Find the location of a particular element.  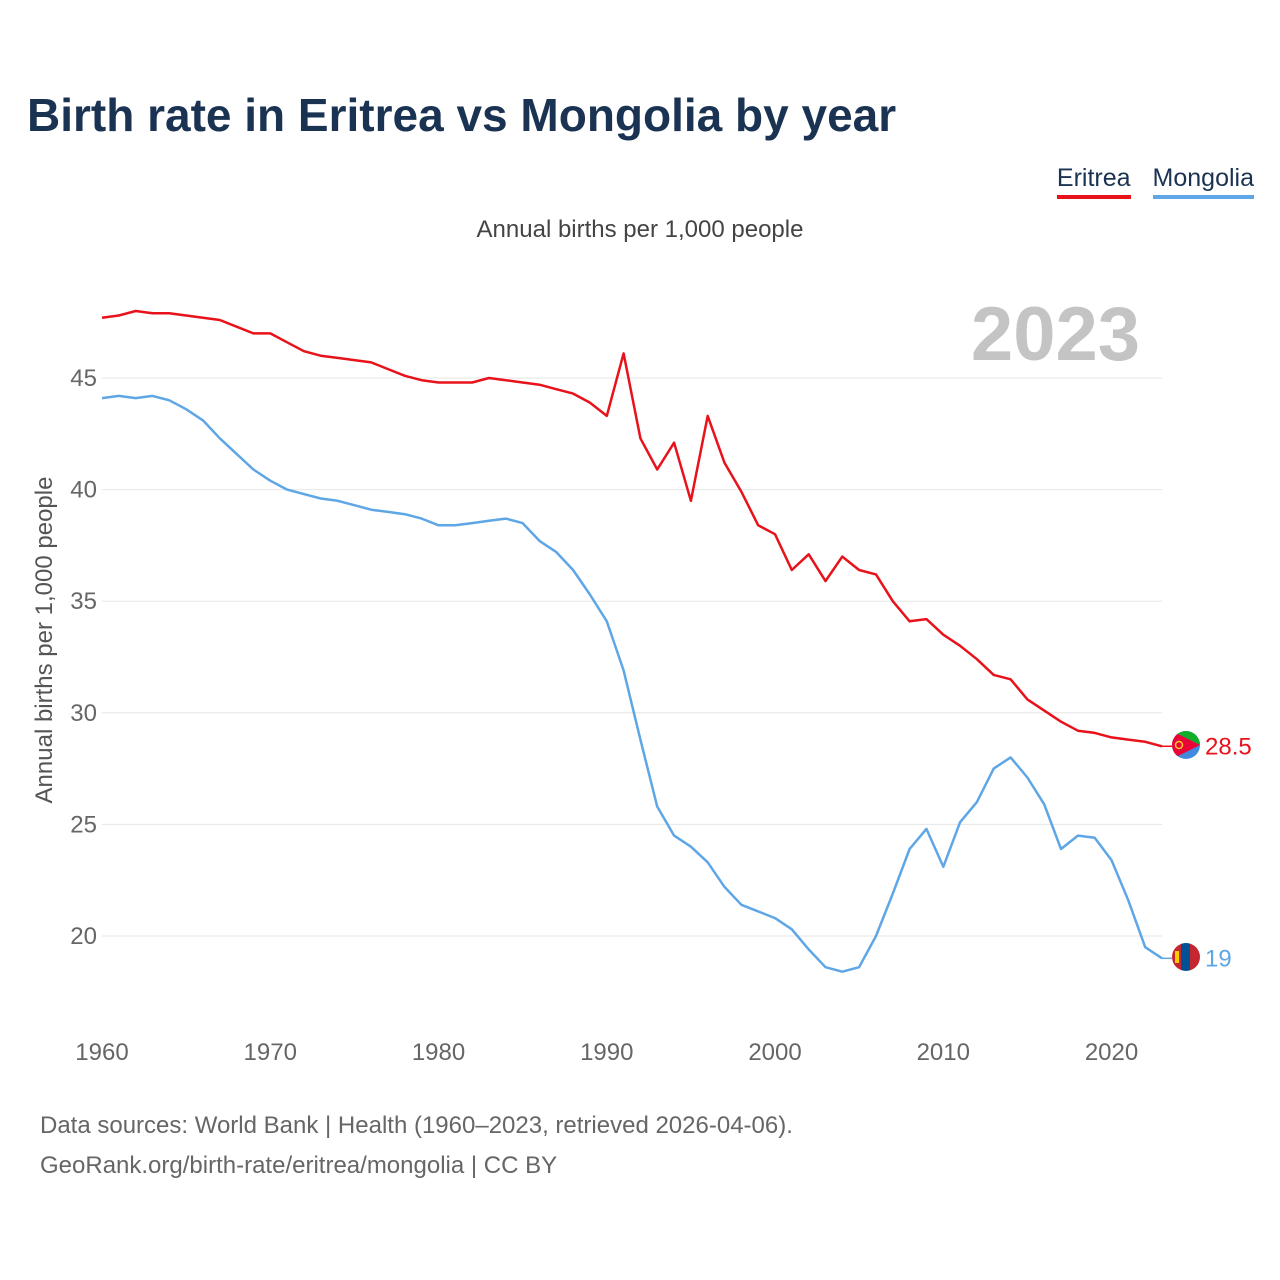

legend-item-eritrea: Eritrea is located at coordinates (1093, 181).